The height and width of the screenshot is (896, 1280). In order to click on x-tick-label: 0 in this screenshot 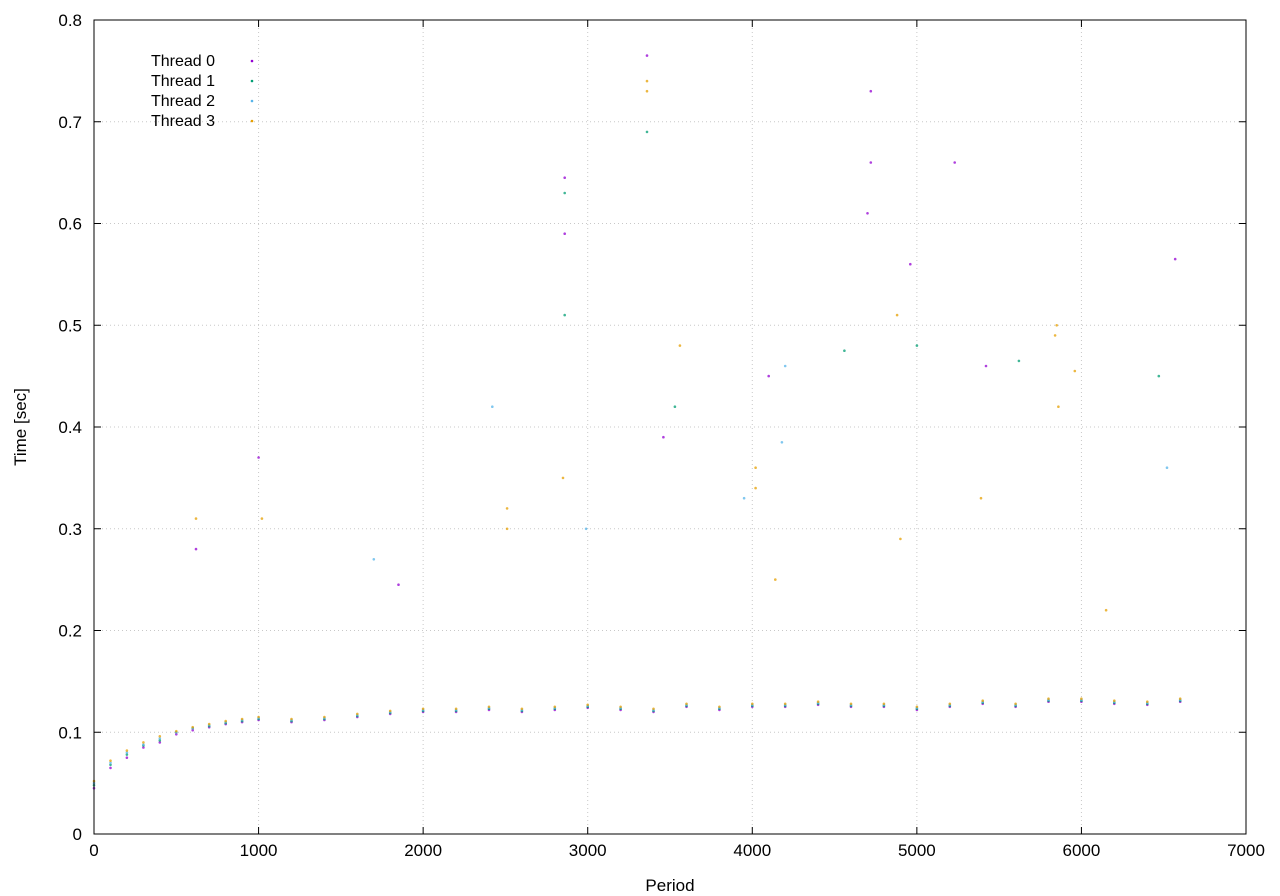, I will do `click(93, 850)`.